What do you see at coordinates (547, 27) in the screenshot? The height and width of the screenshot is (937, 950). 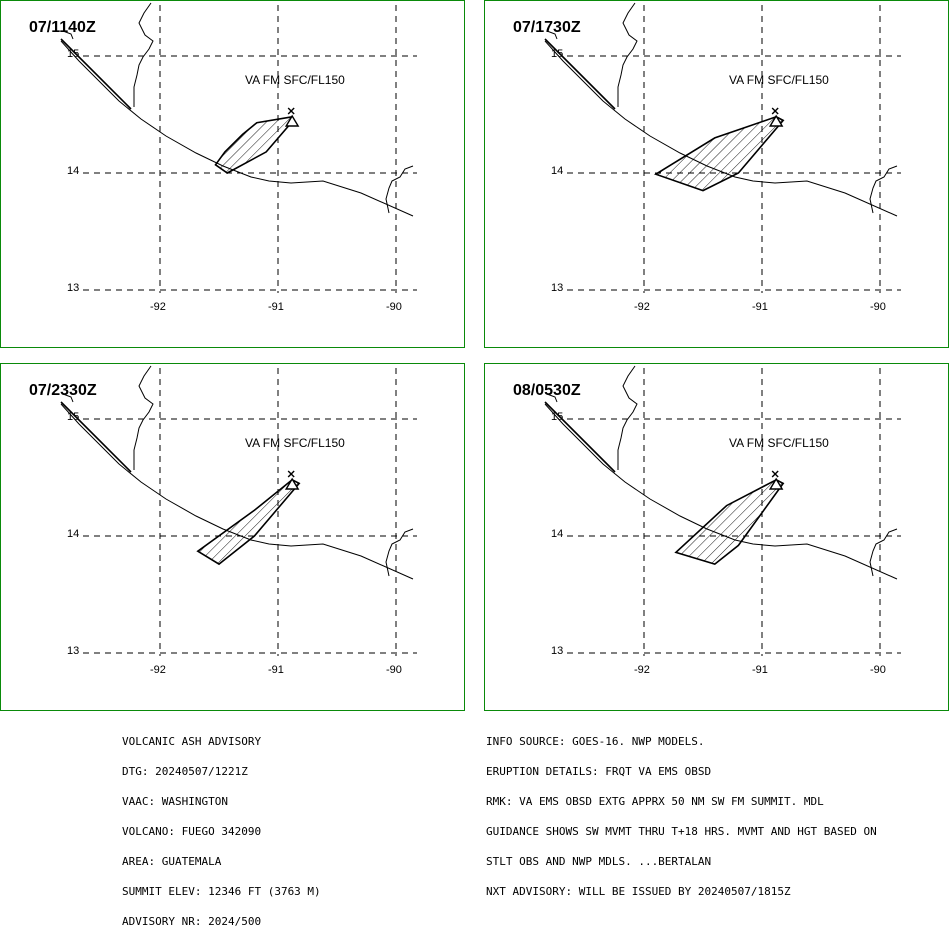 I see `forecast-time-label: 07/1730Z` at bounding box center [547, 27].